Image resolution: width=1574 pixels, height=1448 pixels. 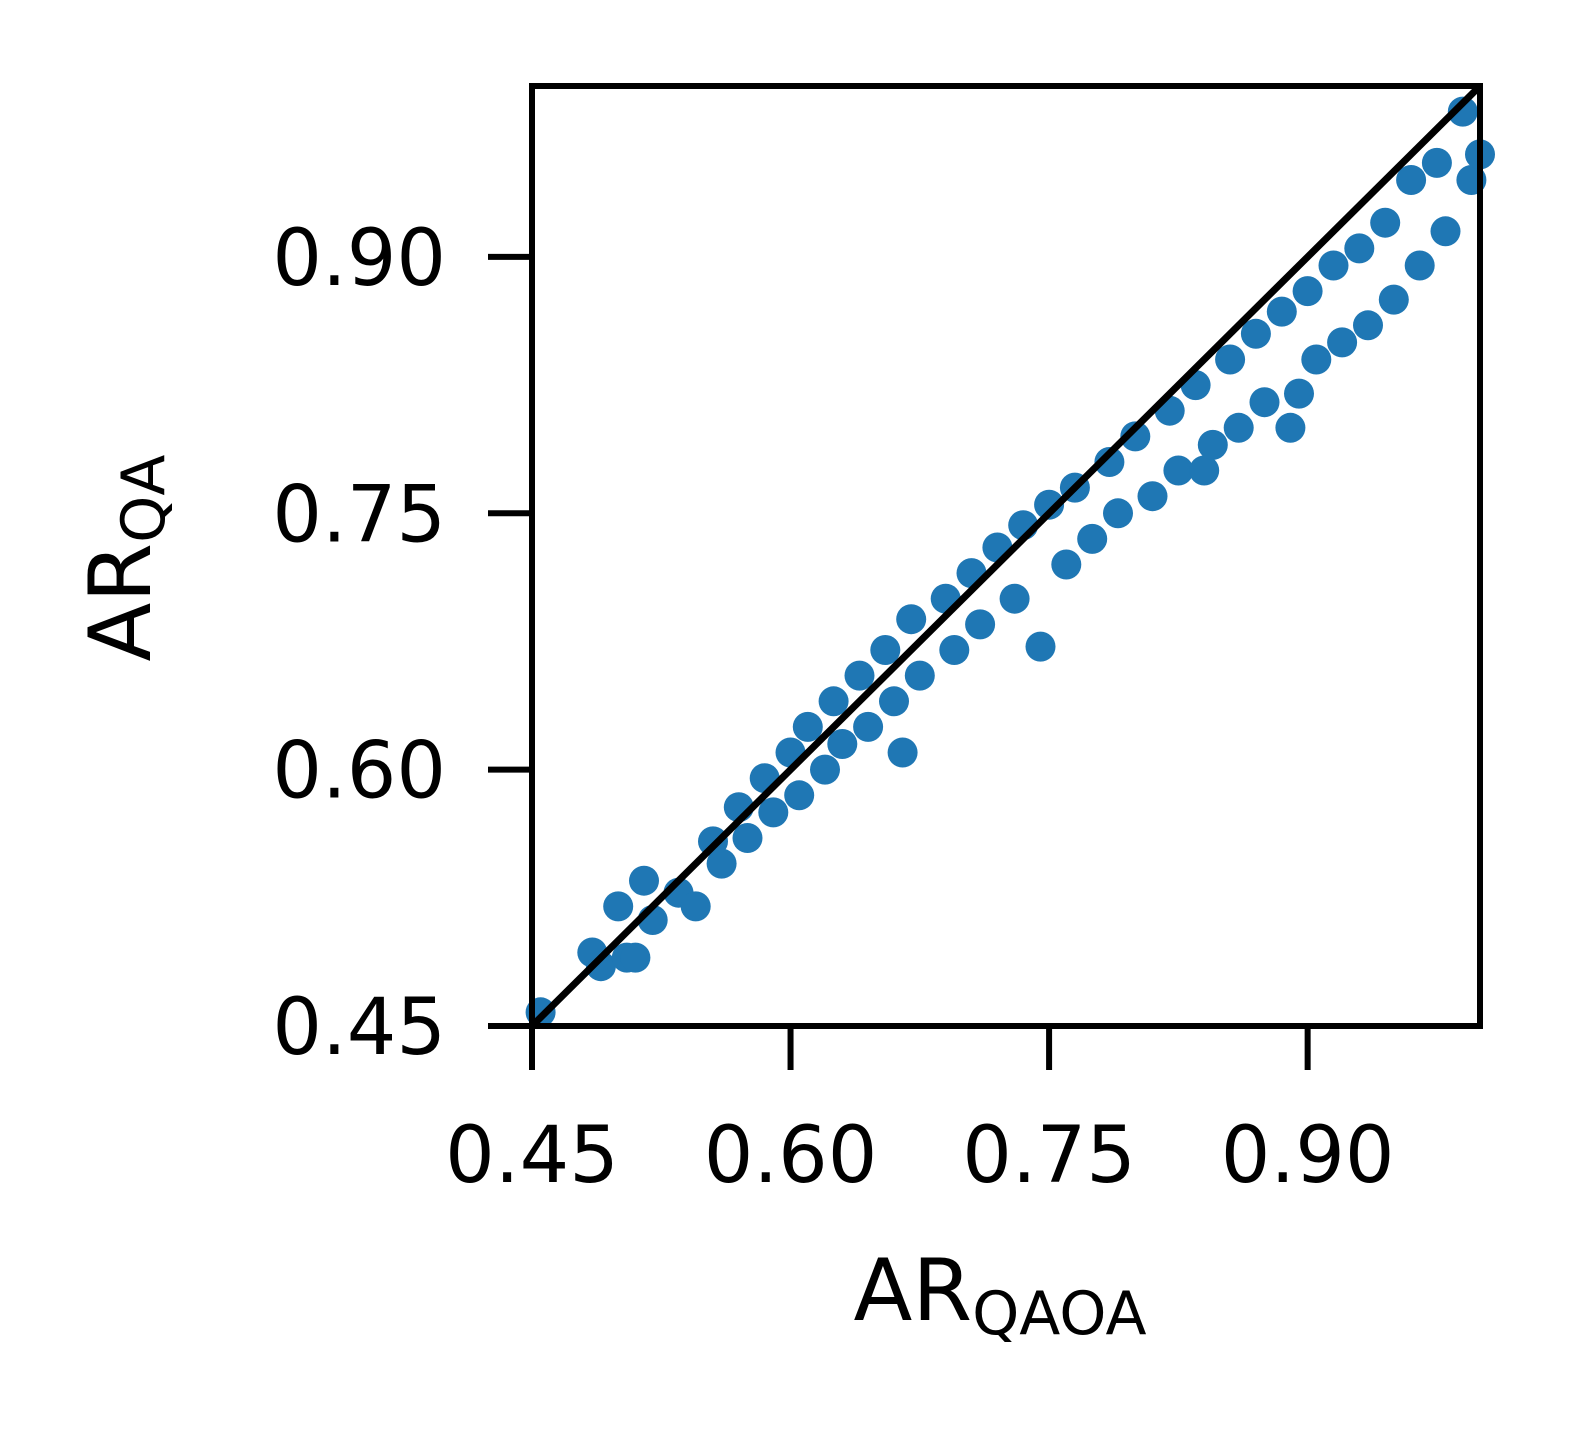 What do you see at coordinates (919, 1113) in the screenshot?
I see `x-axis-ticks: 0.45 0.60 0.75 0.90` at bounding box center [919, 1113].